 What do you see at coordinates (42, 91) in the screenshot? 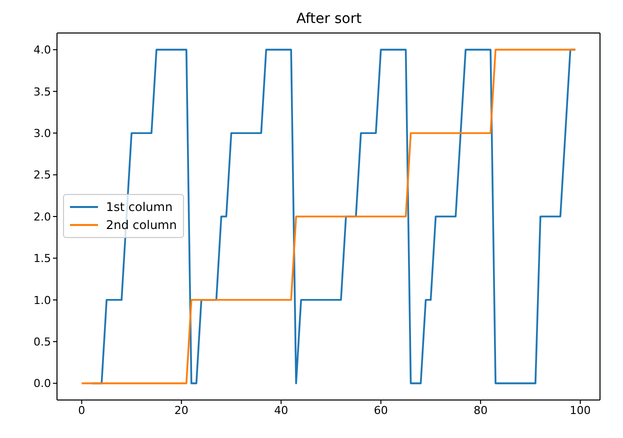
I see `y-tick-label: 3.5` at bounding box center [42, 91].